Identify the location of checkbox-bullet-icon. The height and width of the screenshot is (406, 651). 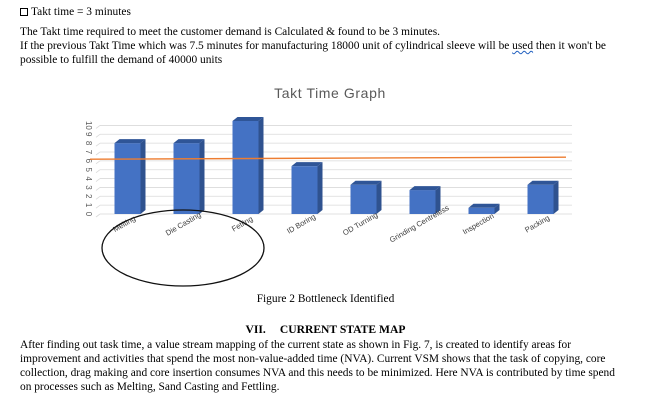
(24, 12).